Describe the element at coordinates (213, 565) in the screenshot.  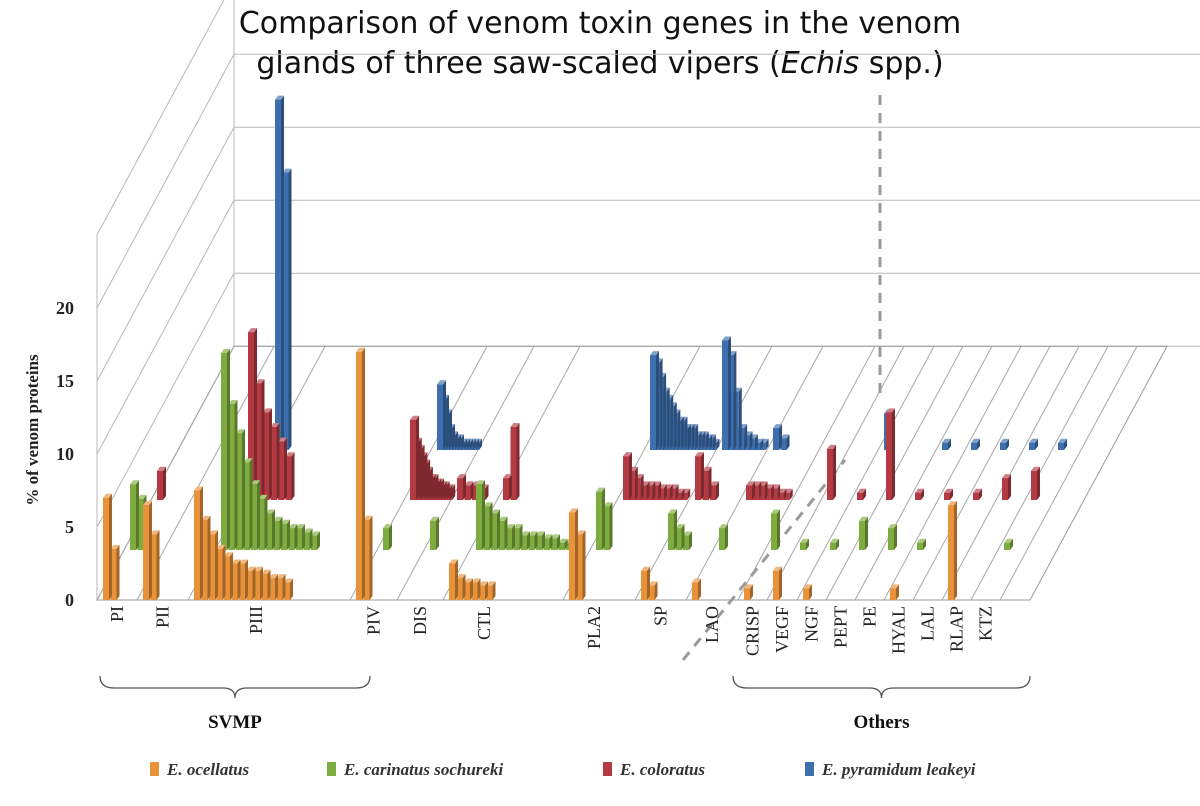
I see `bar-e-ocellatus-piii` at that location.